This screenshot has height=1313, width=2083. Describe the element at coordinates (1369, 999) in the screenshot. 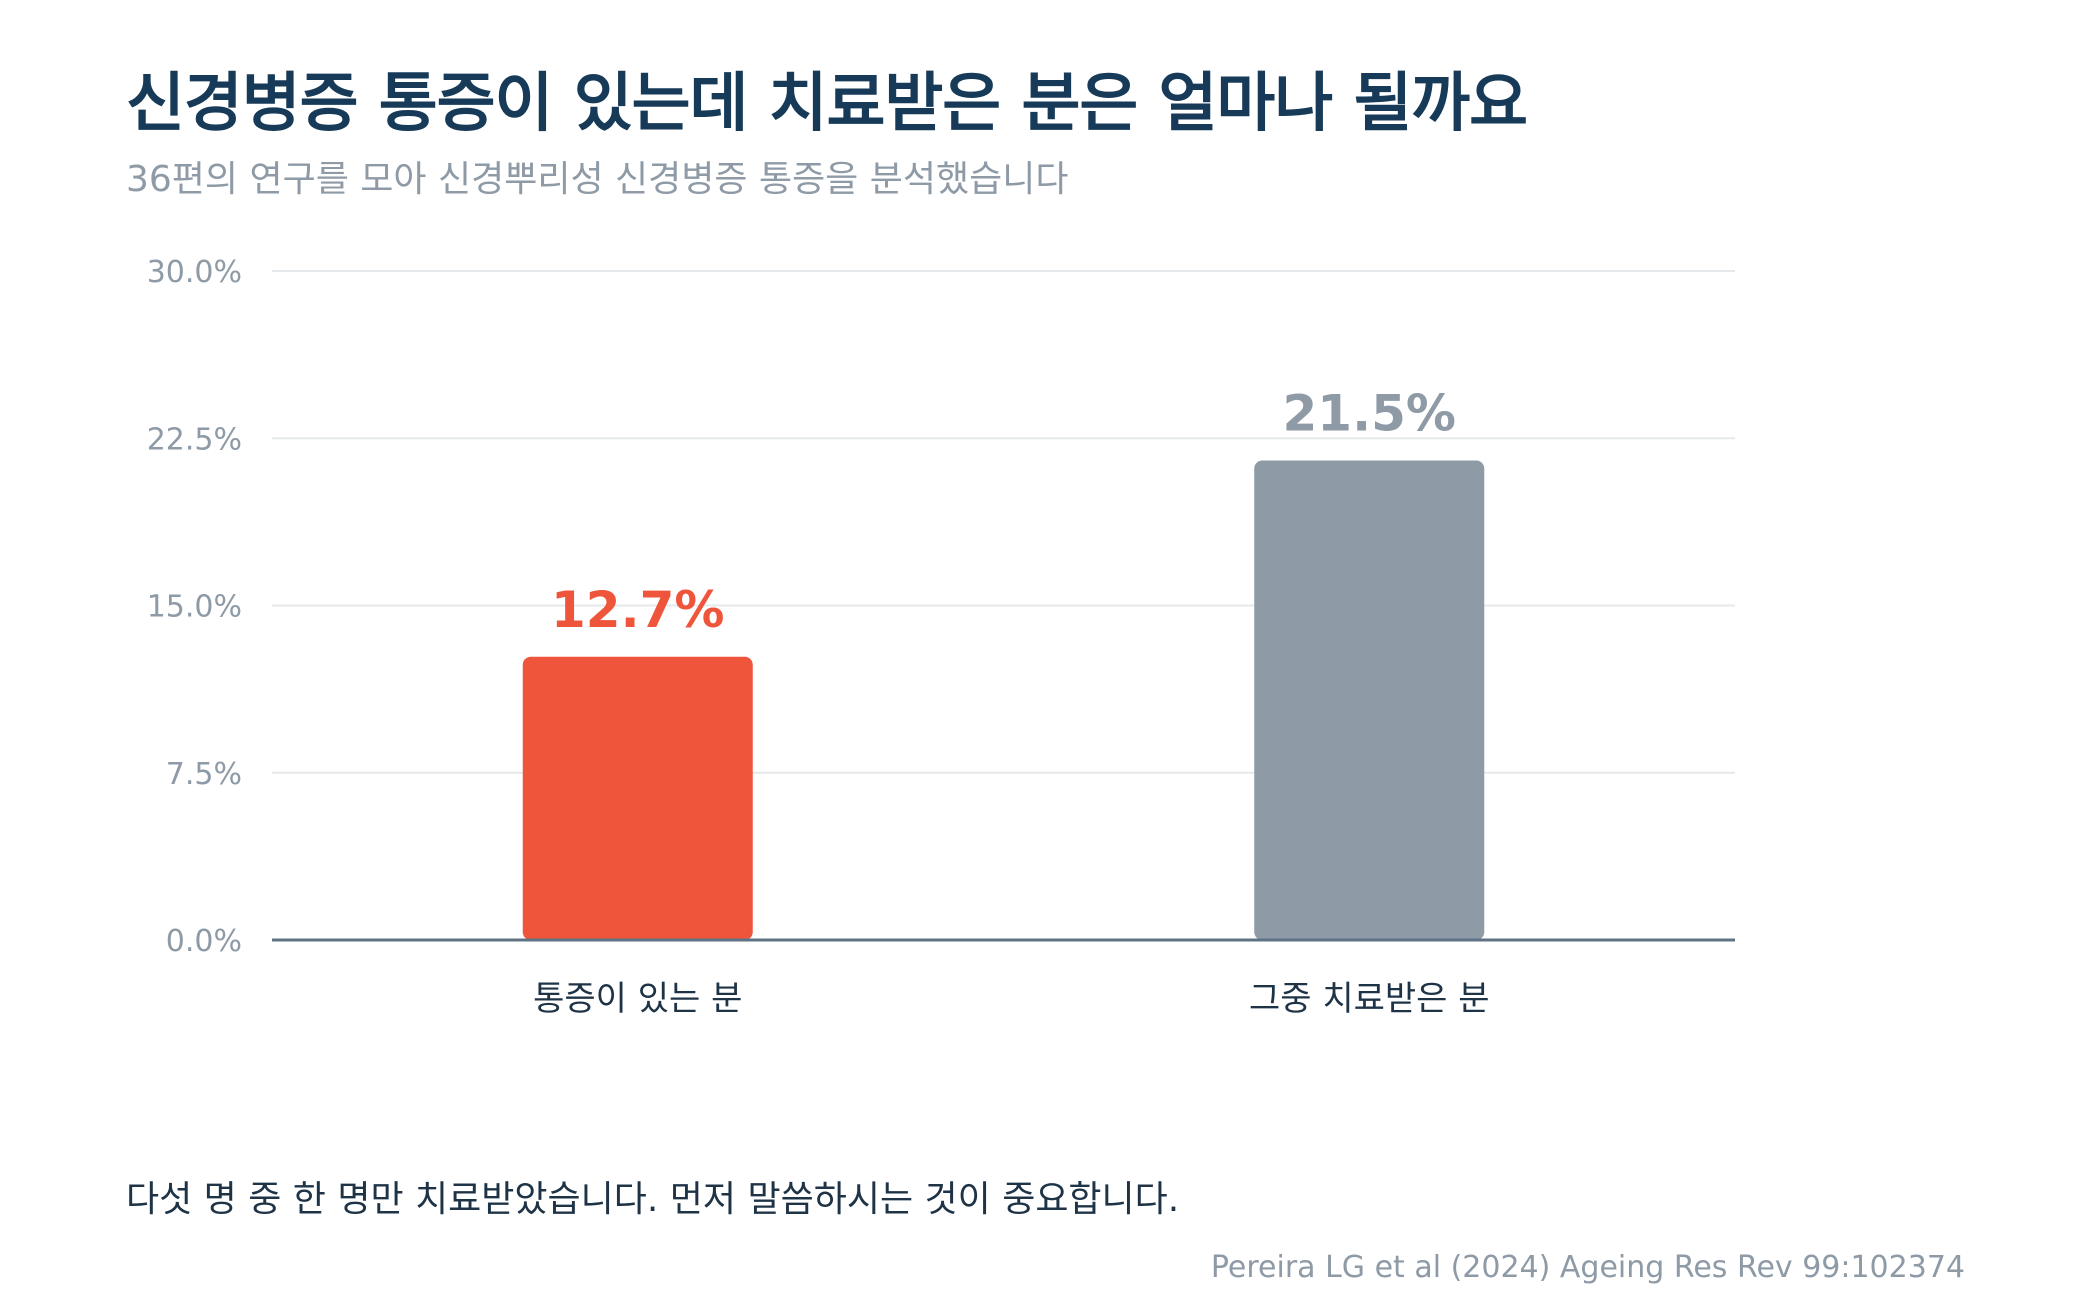

I see `x-tick-label: 그중 치료받은 분` at that location.